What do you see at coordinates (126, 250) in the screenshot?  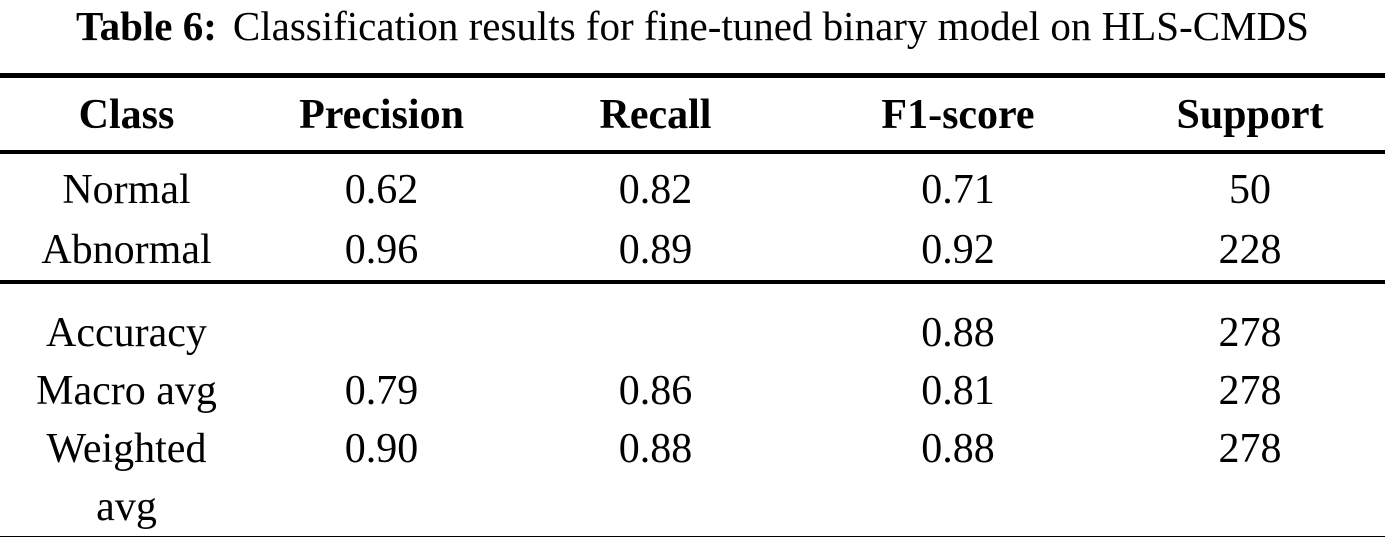 I see `row-label: Abnormal` at bounding box center [126, 250].